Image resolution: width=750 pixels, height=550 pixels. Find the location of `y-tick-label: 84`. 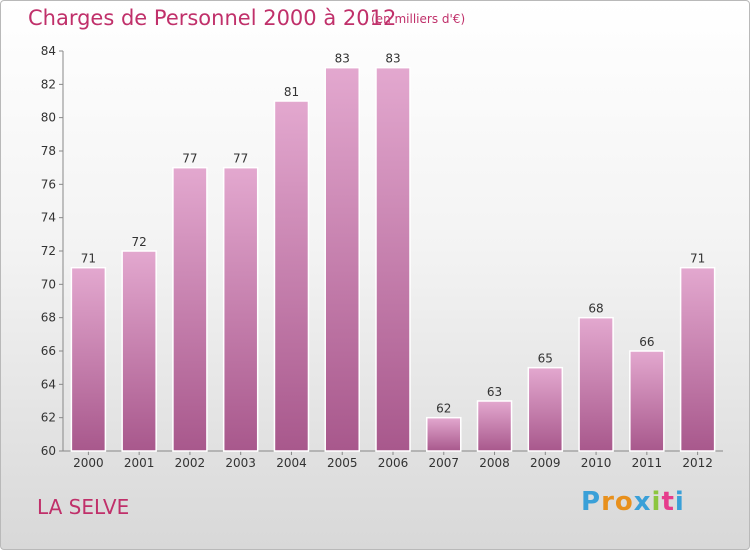

y-tick-label: 84 is located at coordinates (48, 51).